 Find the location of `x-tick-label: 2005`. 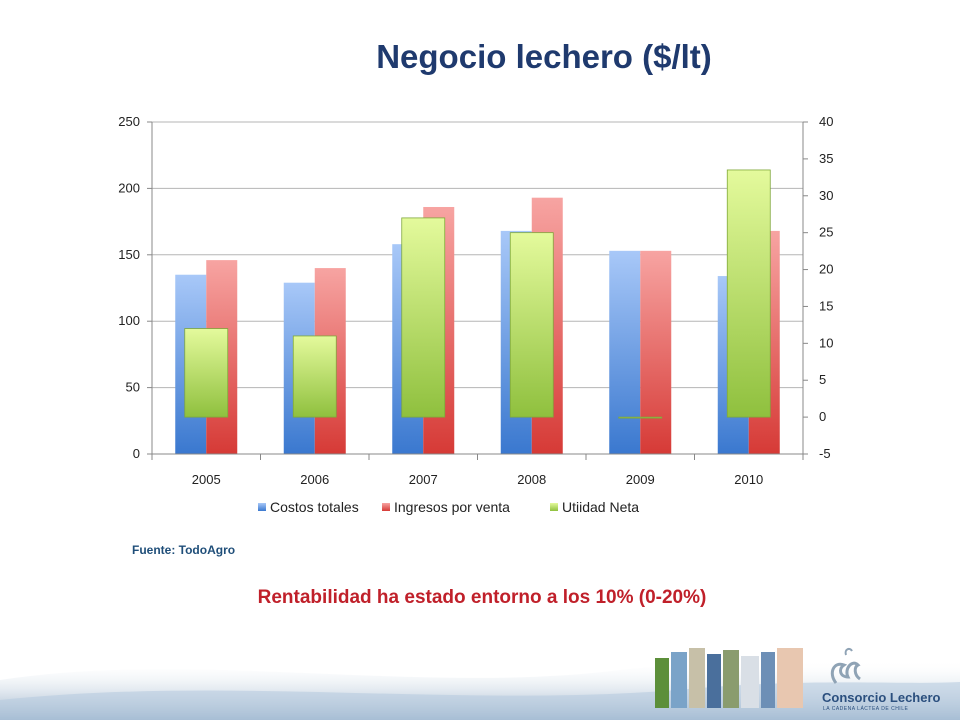

x-tick-label: 2005 is located at coordinates (206, 479).